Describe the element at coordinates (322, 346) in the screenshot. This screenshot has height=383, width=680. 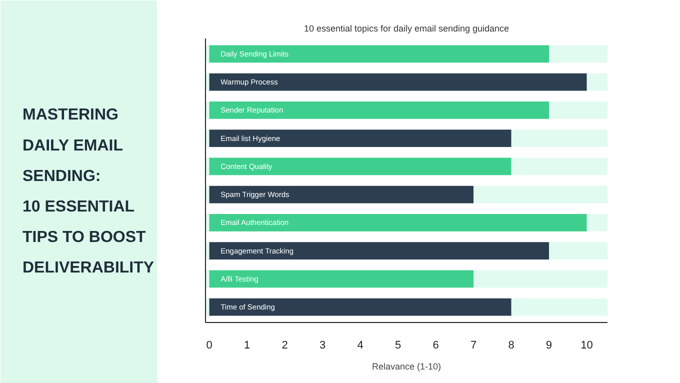
I see `x-tick-label: 3` at that location.